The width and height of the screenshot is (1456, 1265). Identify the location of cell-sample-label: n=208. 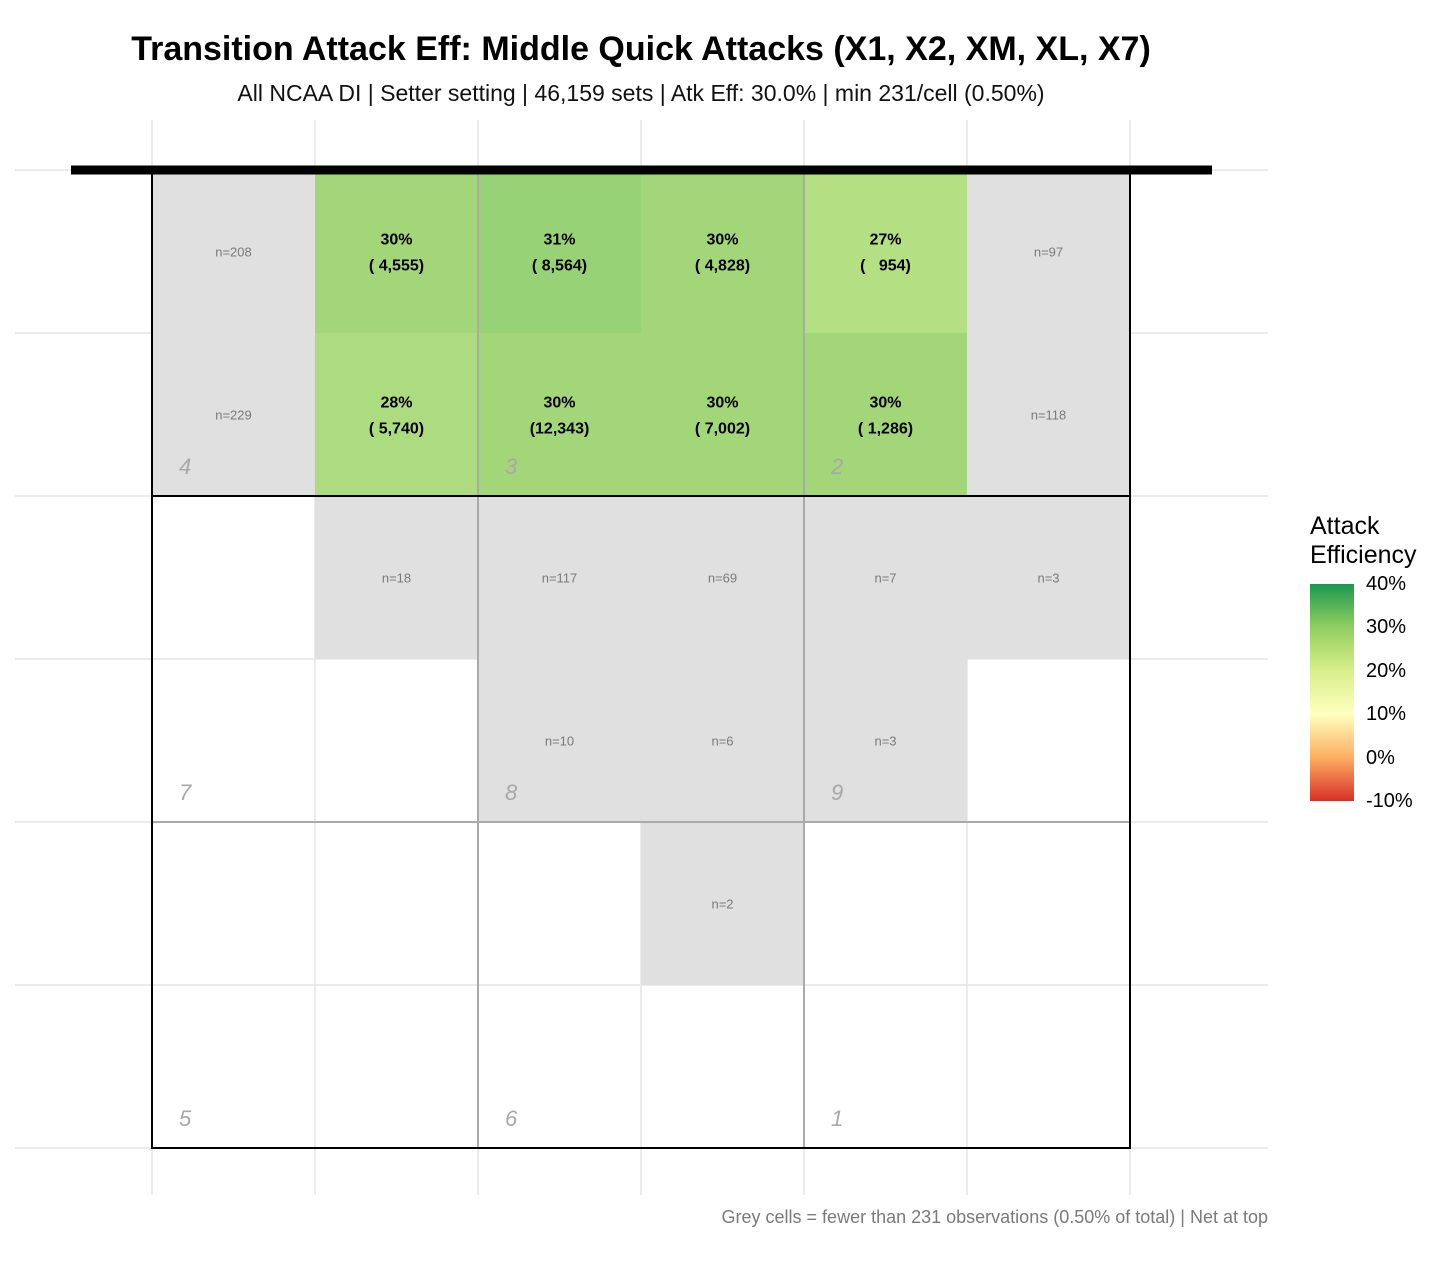
(233, 252).